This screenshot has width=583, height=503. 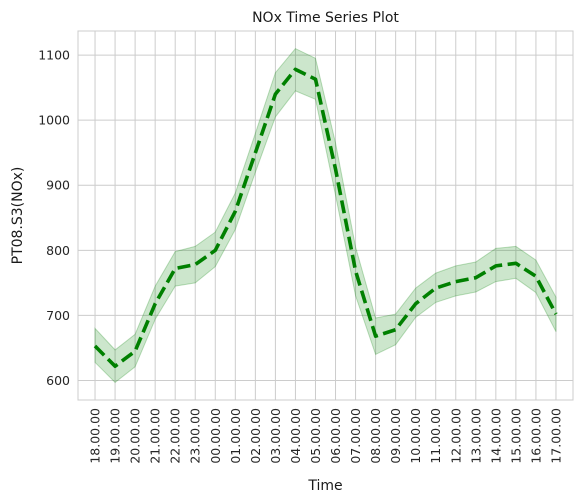 I want to click on x-tick-label: 01.00.00, so click(x=235, y=436).